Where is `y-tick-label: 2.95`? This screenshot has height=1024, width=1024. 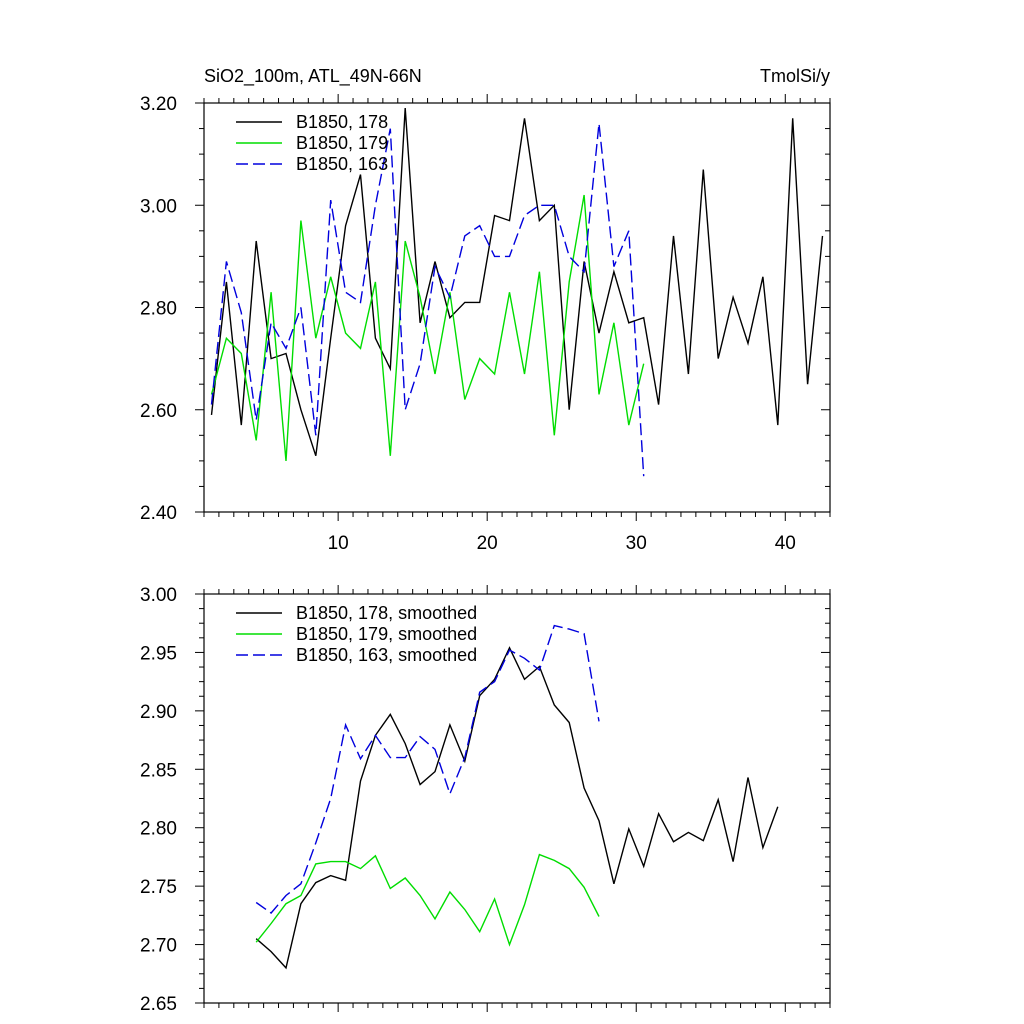 y-tick-label: 2.95 is located at coordinates (158, 653).